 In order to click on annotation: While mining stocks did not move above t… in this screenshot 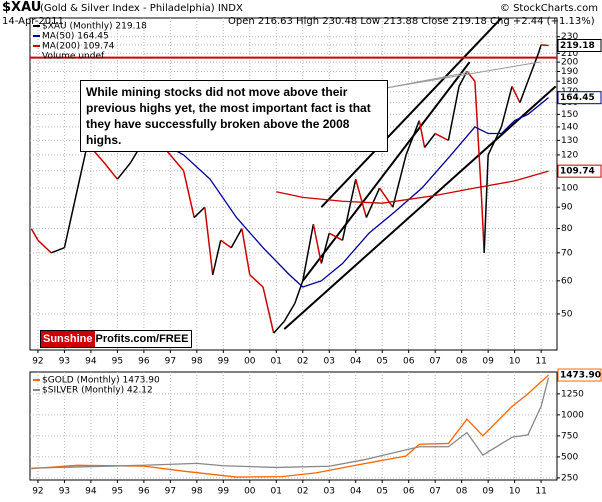, I will do `click(234, 116)`.